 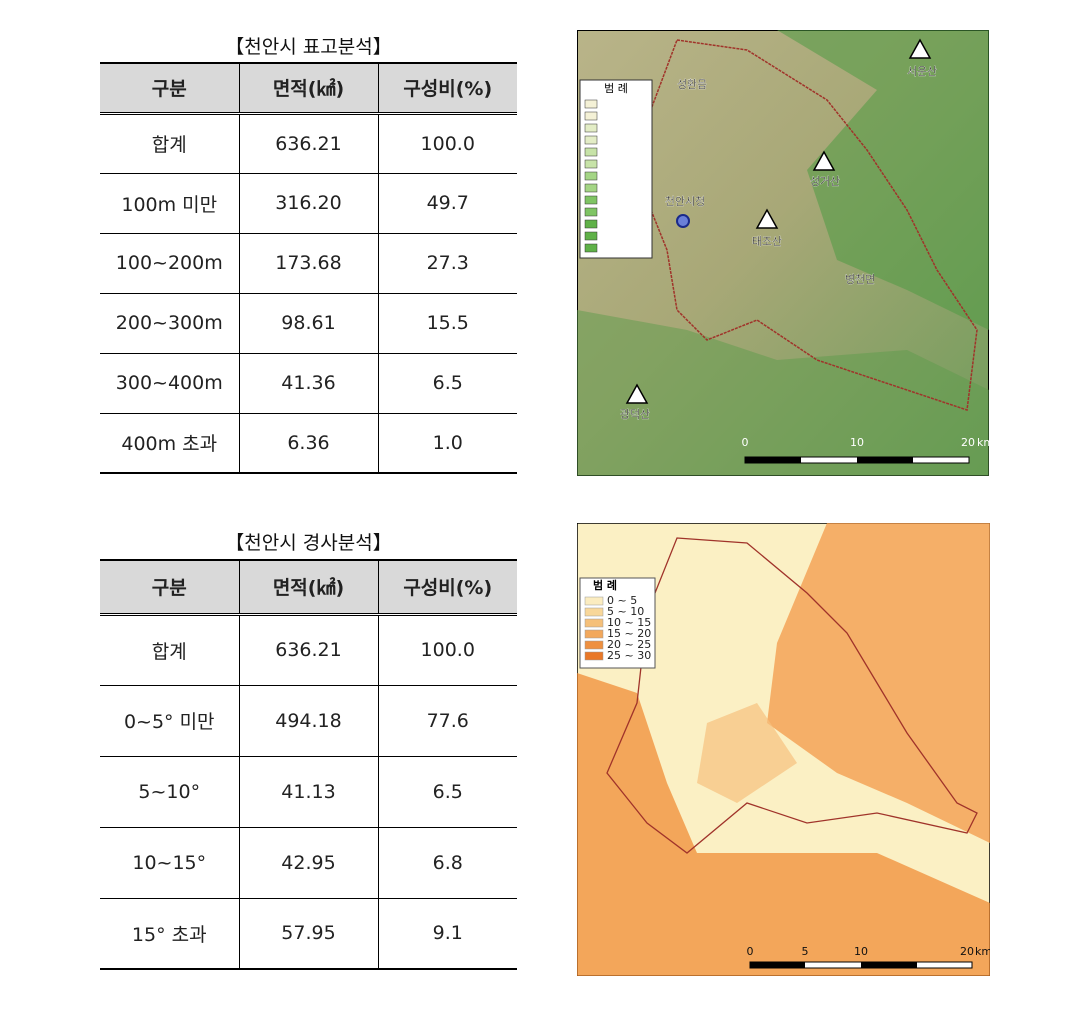 What do you see at coordinates (169, 791) in the screenshot?
I see `table-cell: 5~10°` at bounding box center [169, 791].